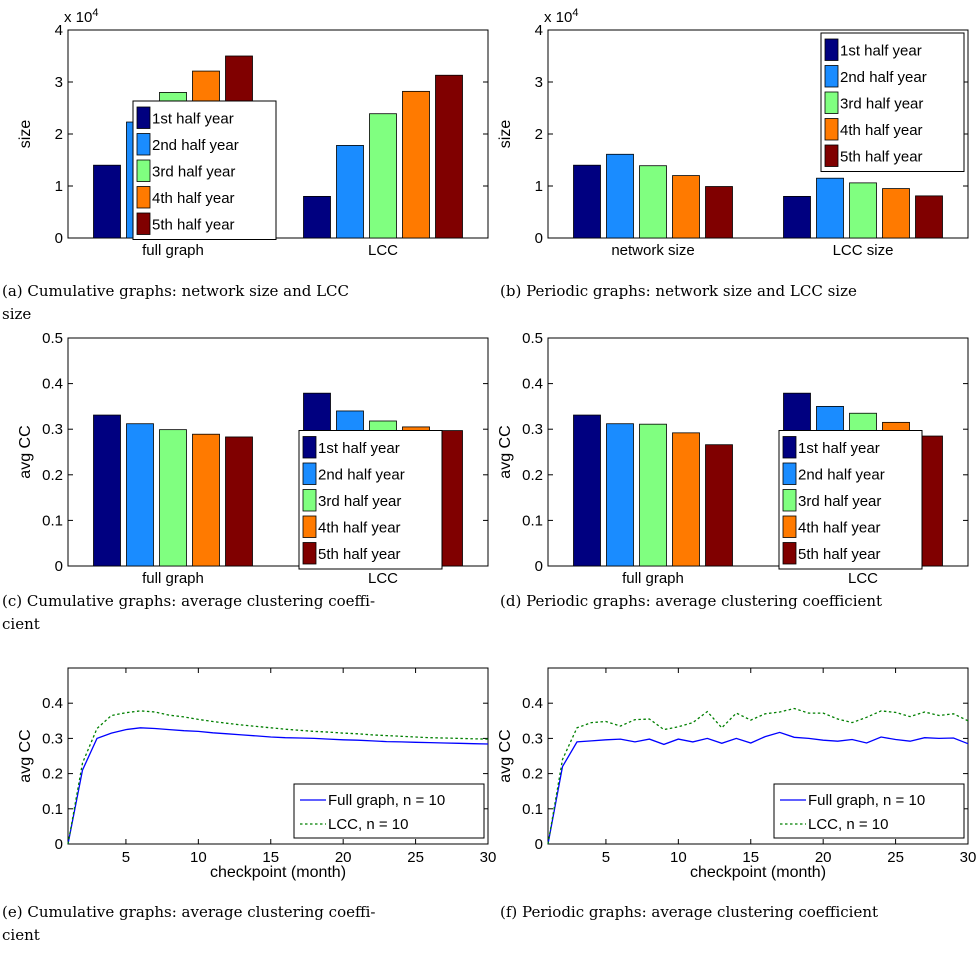 The height and width of the screenshot is (974, 979). I want to click on legend-entry: LCC, n = 10, so click(848, 824).